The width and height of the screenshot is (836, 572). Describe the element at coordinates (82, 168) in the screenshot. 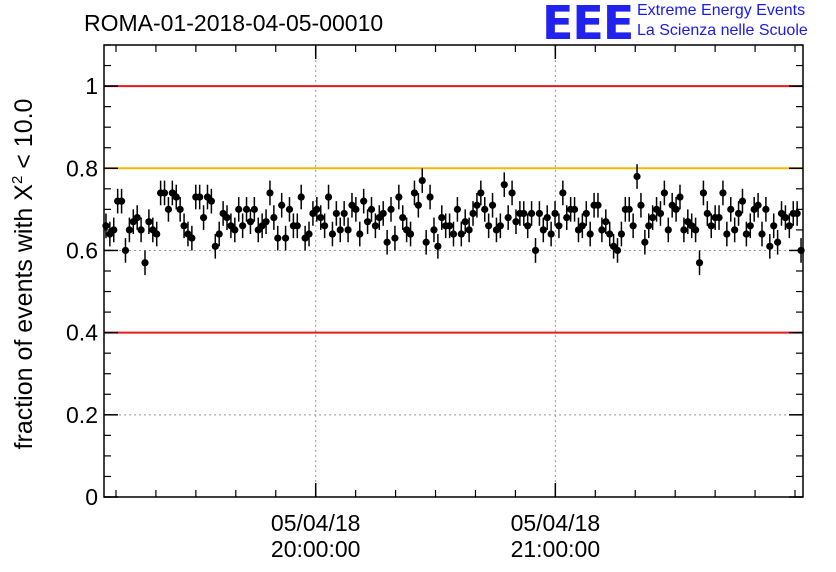

I see `y-tick-label: 0.8` at that location.